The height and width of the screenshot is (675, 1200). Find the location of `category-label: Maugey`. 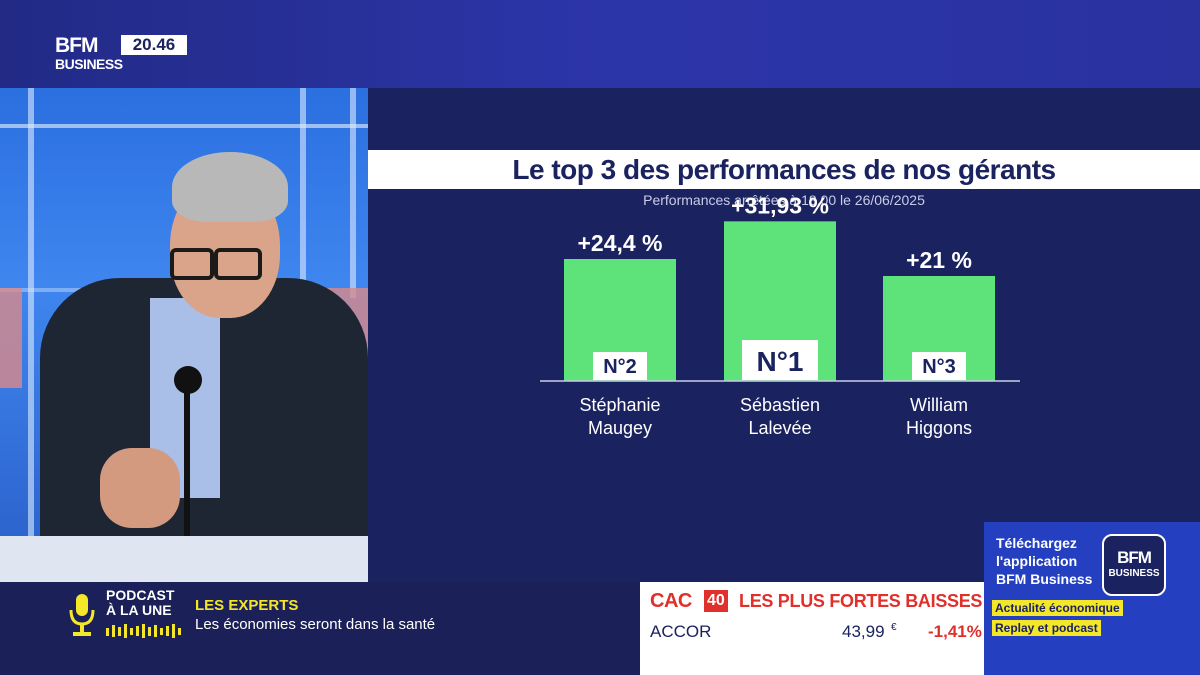

category-label: Maugey is located at coordinates (620, 428).